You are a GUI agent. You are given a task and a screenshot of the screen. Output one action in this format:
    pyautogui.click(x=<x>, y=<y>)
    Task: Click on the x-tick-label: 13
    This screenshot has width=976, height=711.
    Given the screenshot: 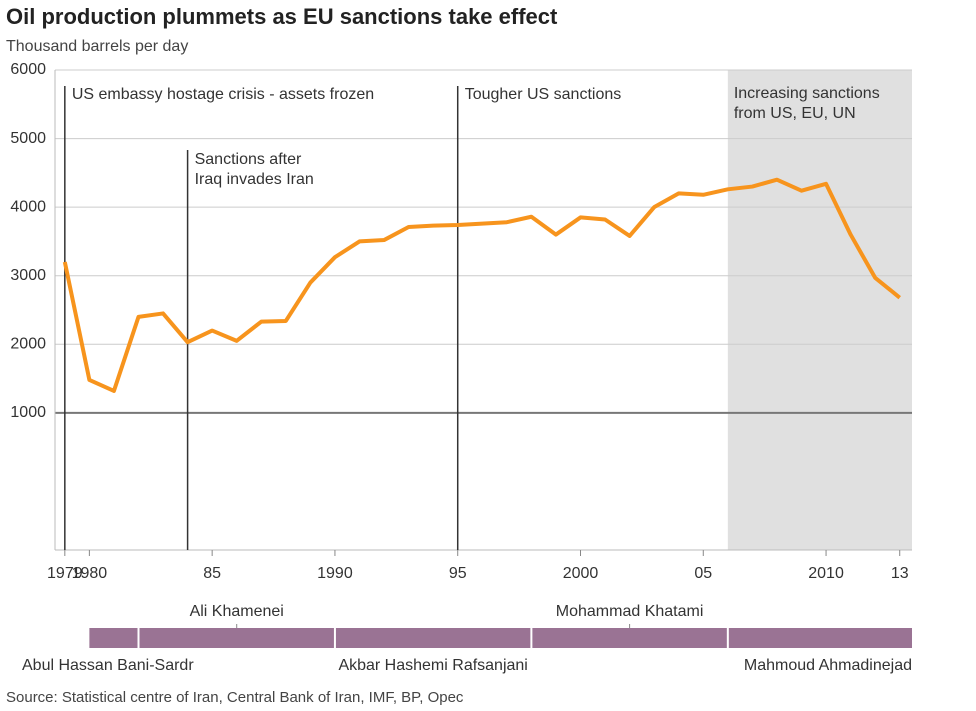 What is the action you would take?
    pyautogui.click(x=900, y=573)
    